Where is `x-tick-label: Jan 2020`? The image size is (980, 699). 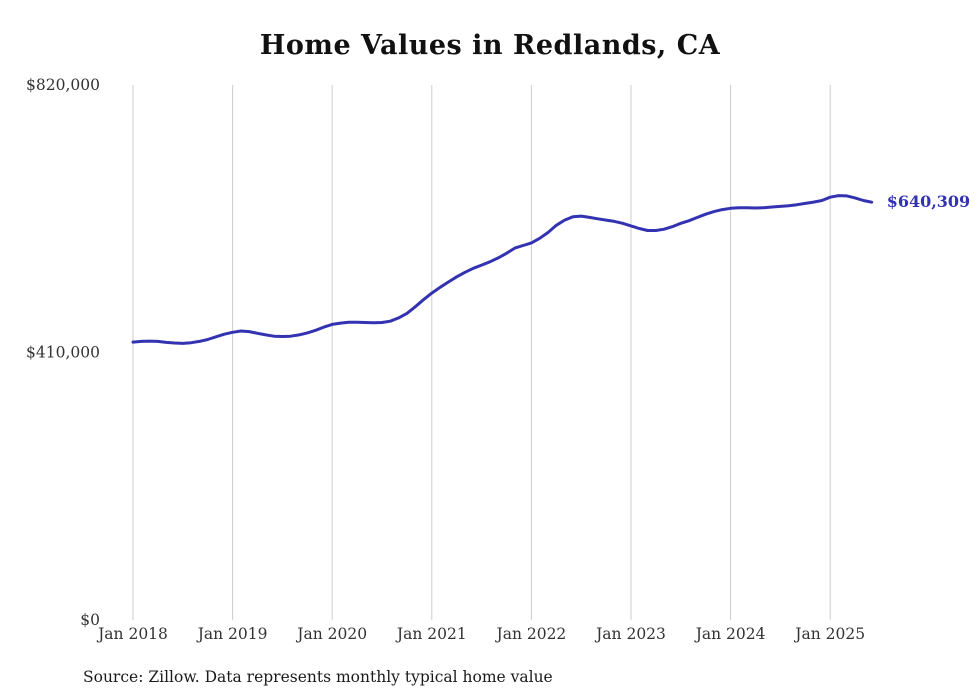 x-tick-label: Jan 2020 is located at coordinates (331, 634).